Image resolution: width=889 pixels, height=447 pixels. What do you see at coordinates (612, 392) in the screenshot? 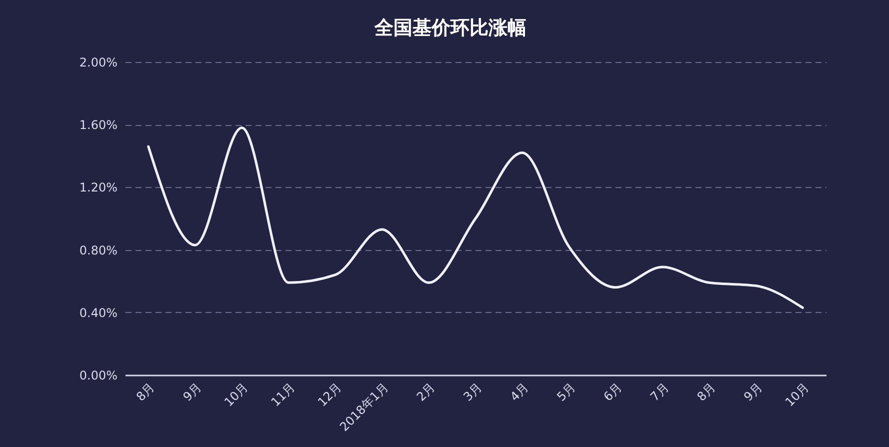
I see `x-tick-label: 6月` at bounding box center [612, 392].